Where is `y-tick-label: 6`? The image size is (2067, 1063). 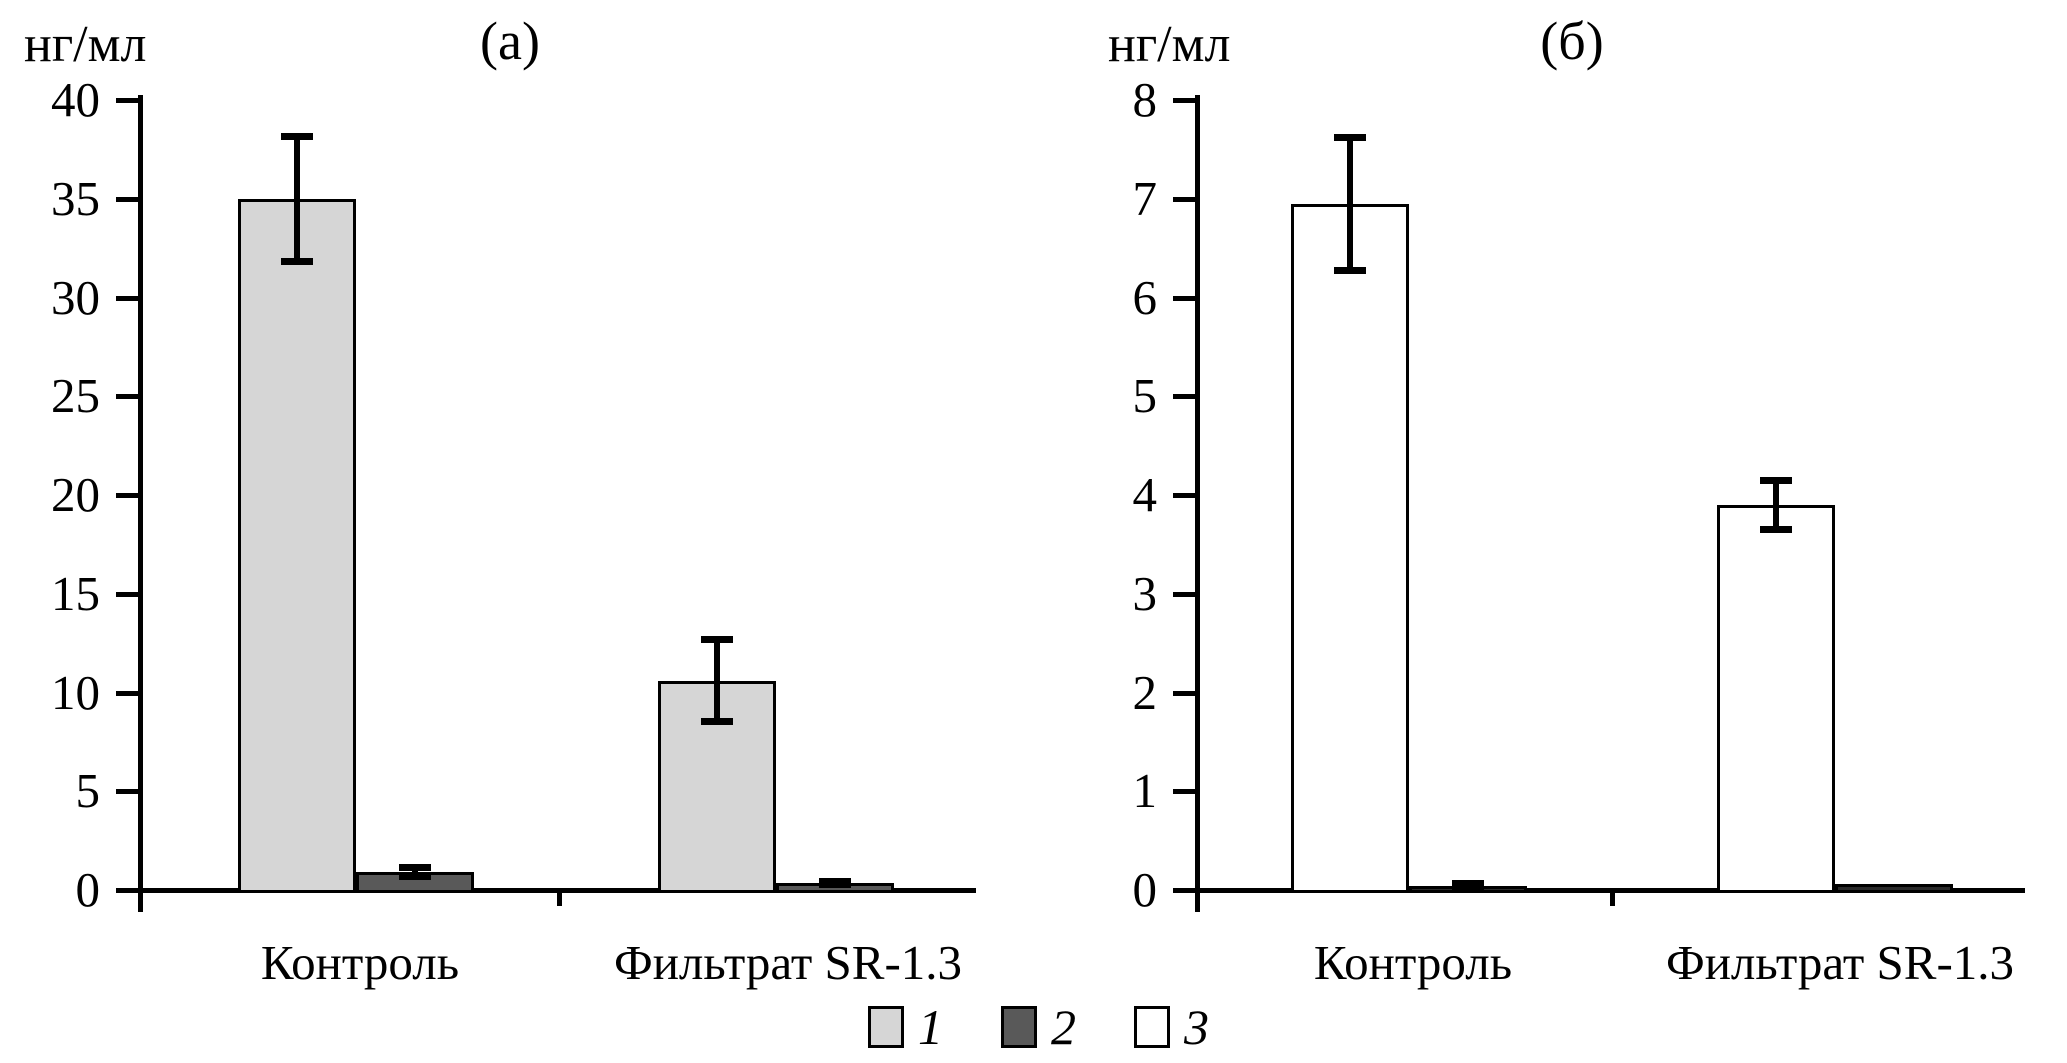
y-tick-label: 6 is located at coordinates (1145, 297).